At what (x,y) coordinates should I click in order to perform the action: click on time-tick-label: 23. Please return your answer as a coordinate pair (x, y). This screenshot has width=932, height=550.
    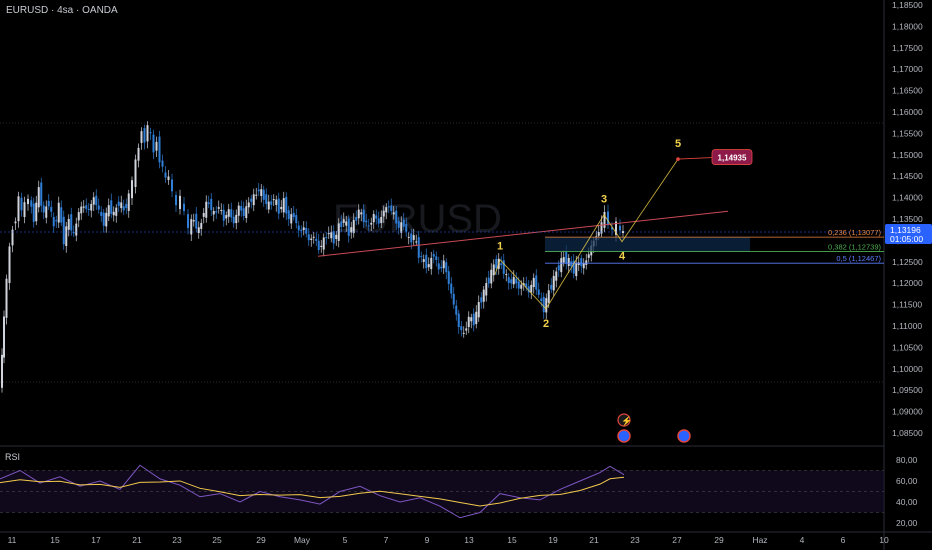
    Looking at the image, I should click on (177, 540).